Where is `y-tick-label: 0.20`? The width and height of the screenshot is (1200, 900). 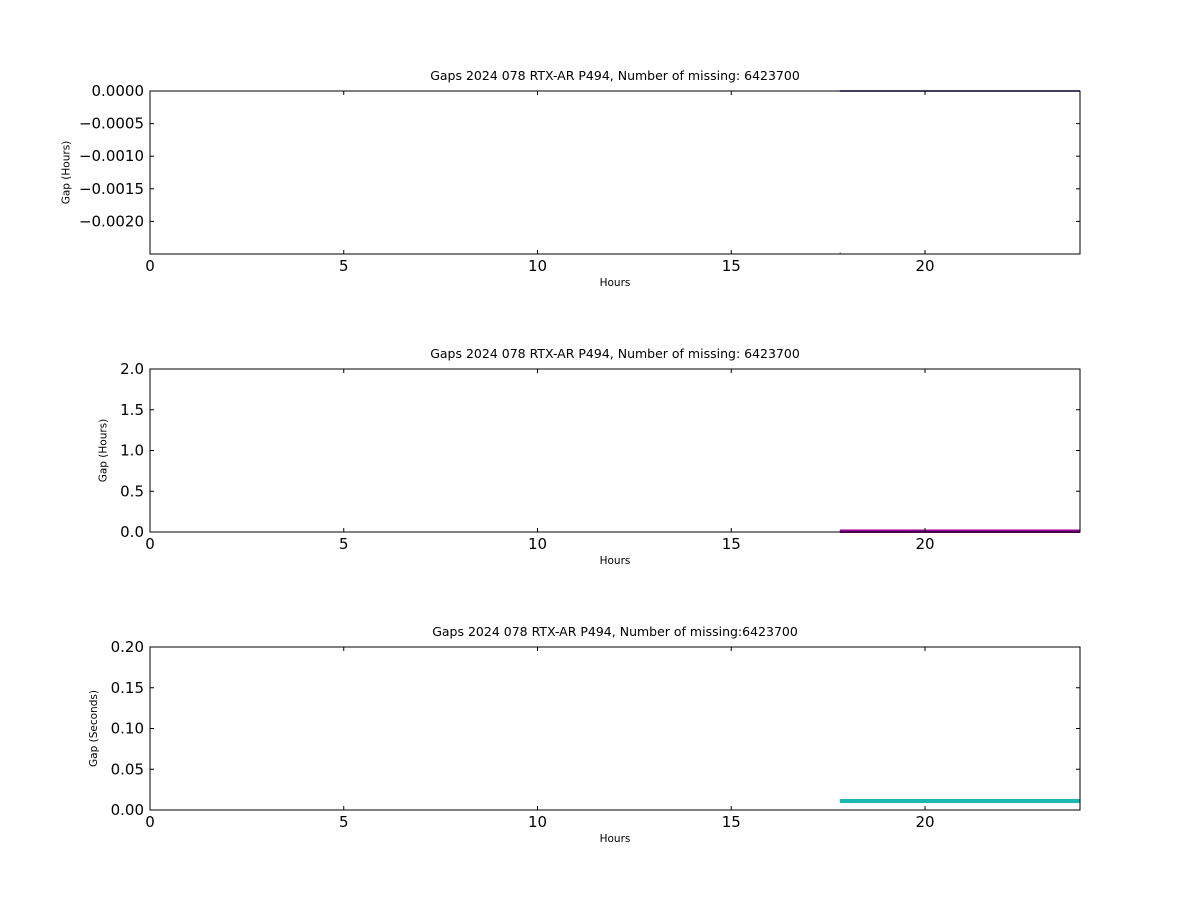 y-tick-label: 0.20 is located at coordinates (127, 647).